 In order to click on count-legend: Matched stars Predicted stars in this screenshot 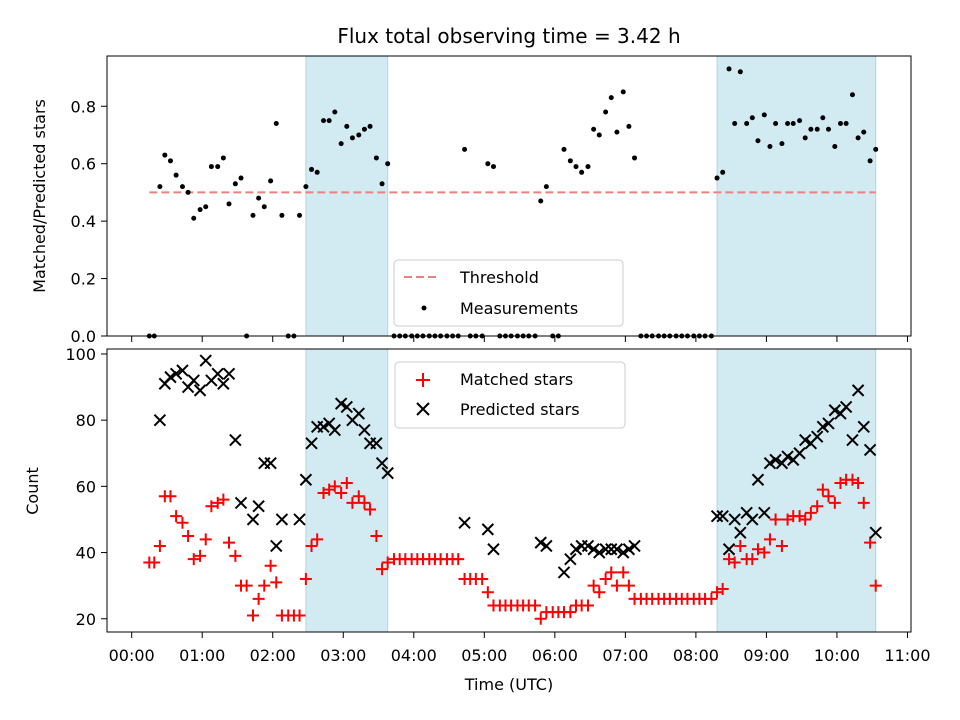, I will do `click(510, 395)`.